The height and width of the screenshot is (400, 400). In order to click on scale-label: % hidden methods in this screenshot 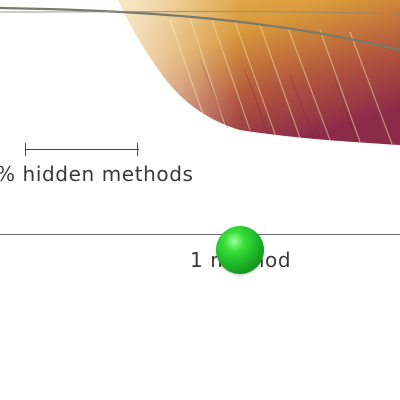, I will do `click(97, 174)`.